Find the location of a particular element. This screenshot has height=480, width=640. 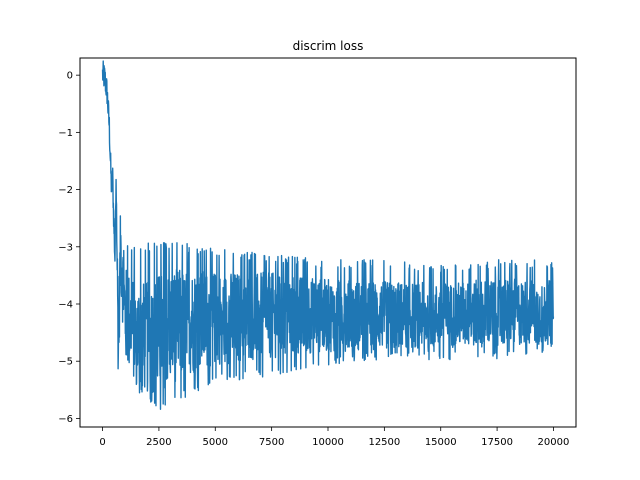

y-tick-label: −4 is located at coordinates (65, 305).